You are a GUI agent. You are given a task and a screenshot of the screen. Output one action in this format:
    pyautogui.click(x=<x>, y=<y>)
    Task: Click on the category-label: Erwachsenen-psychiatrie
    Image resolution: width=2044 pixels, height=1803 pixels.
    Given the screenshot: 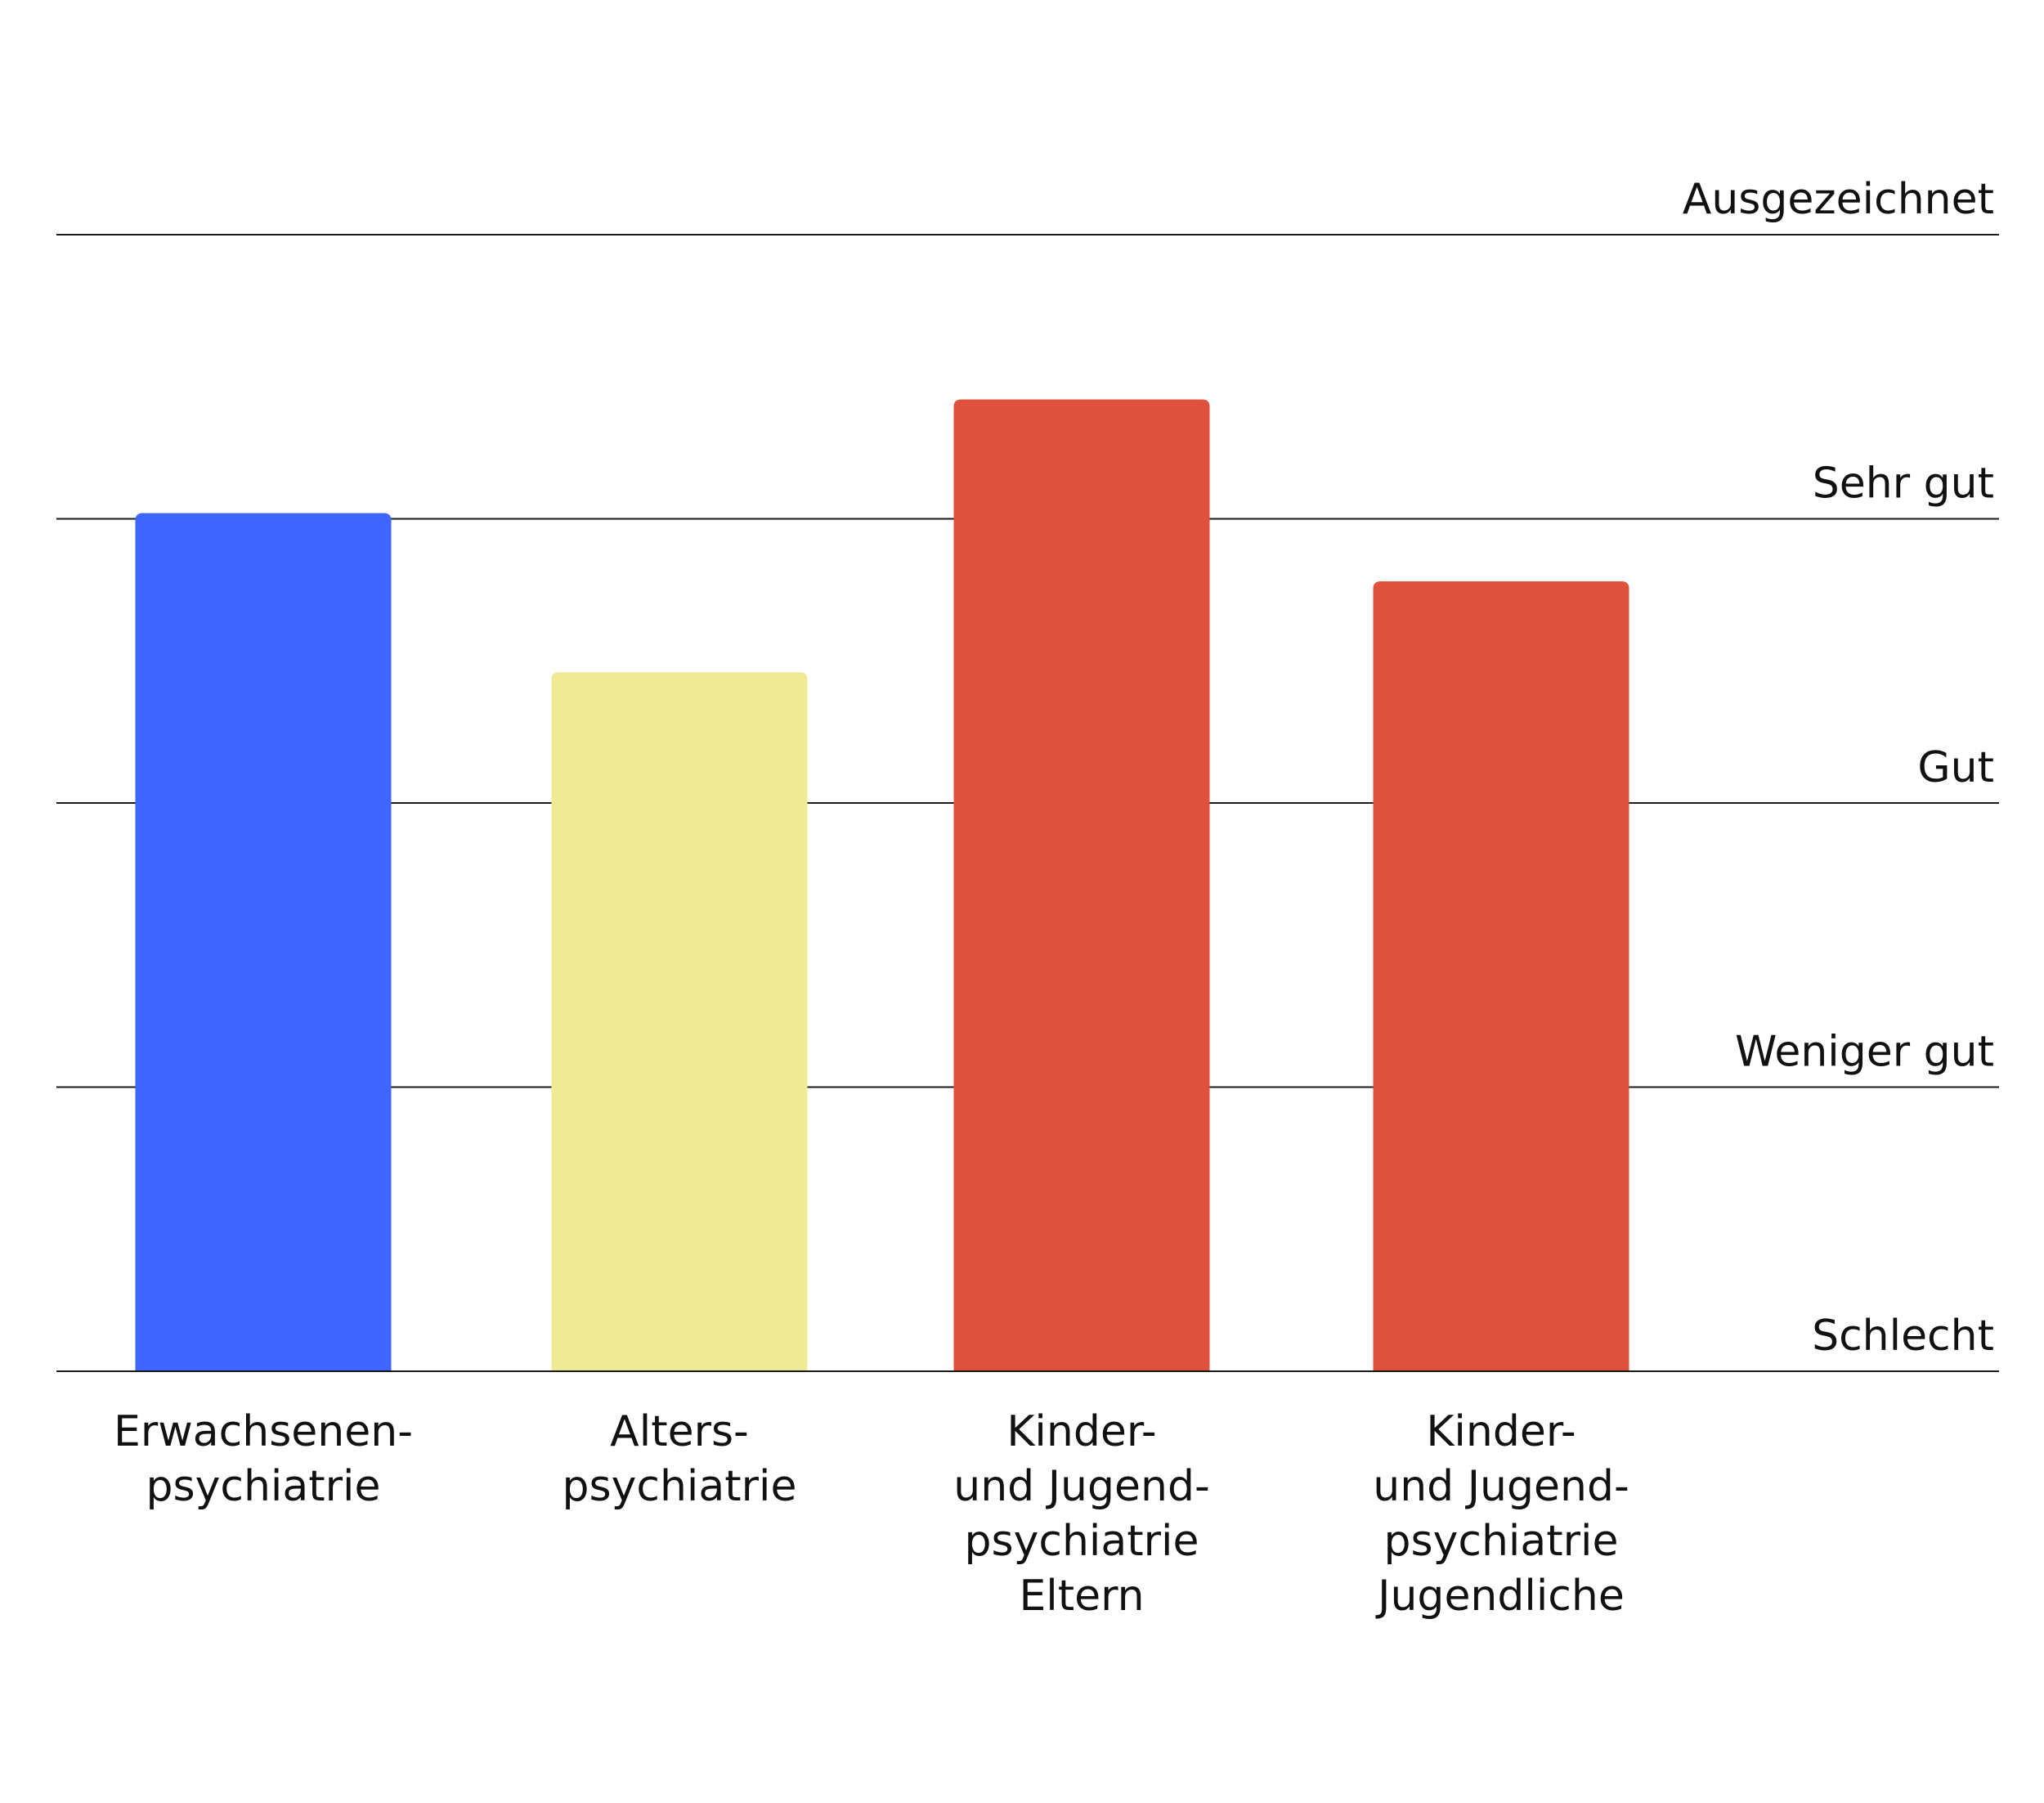 What is the action you would take?
    pyautogui.click(x=263, y=1459)
    